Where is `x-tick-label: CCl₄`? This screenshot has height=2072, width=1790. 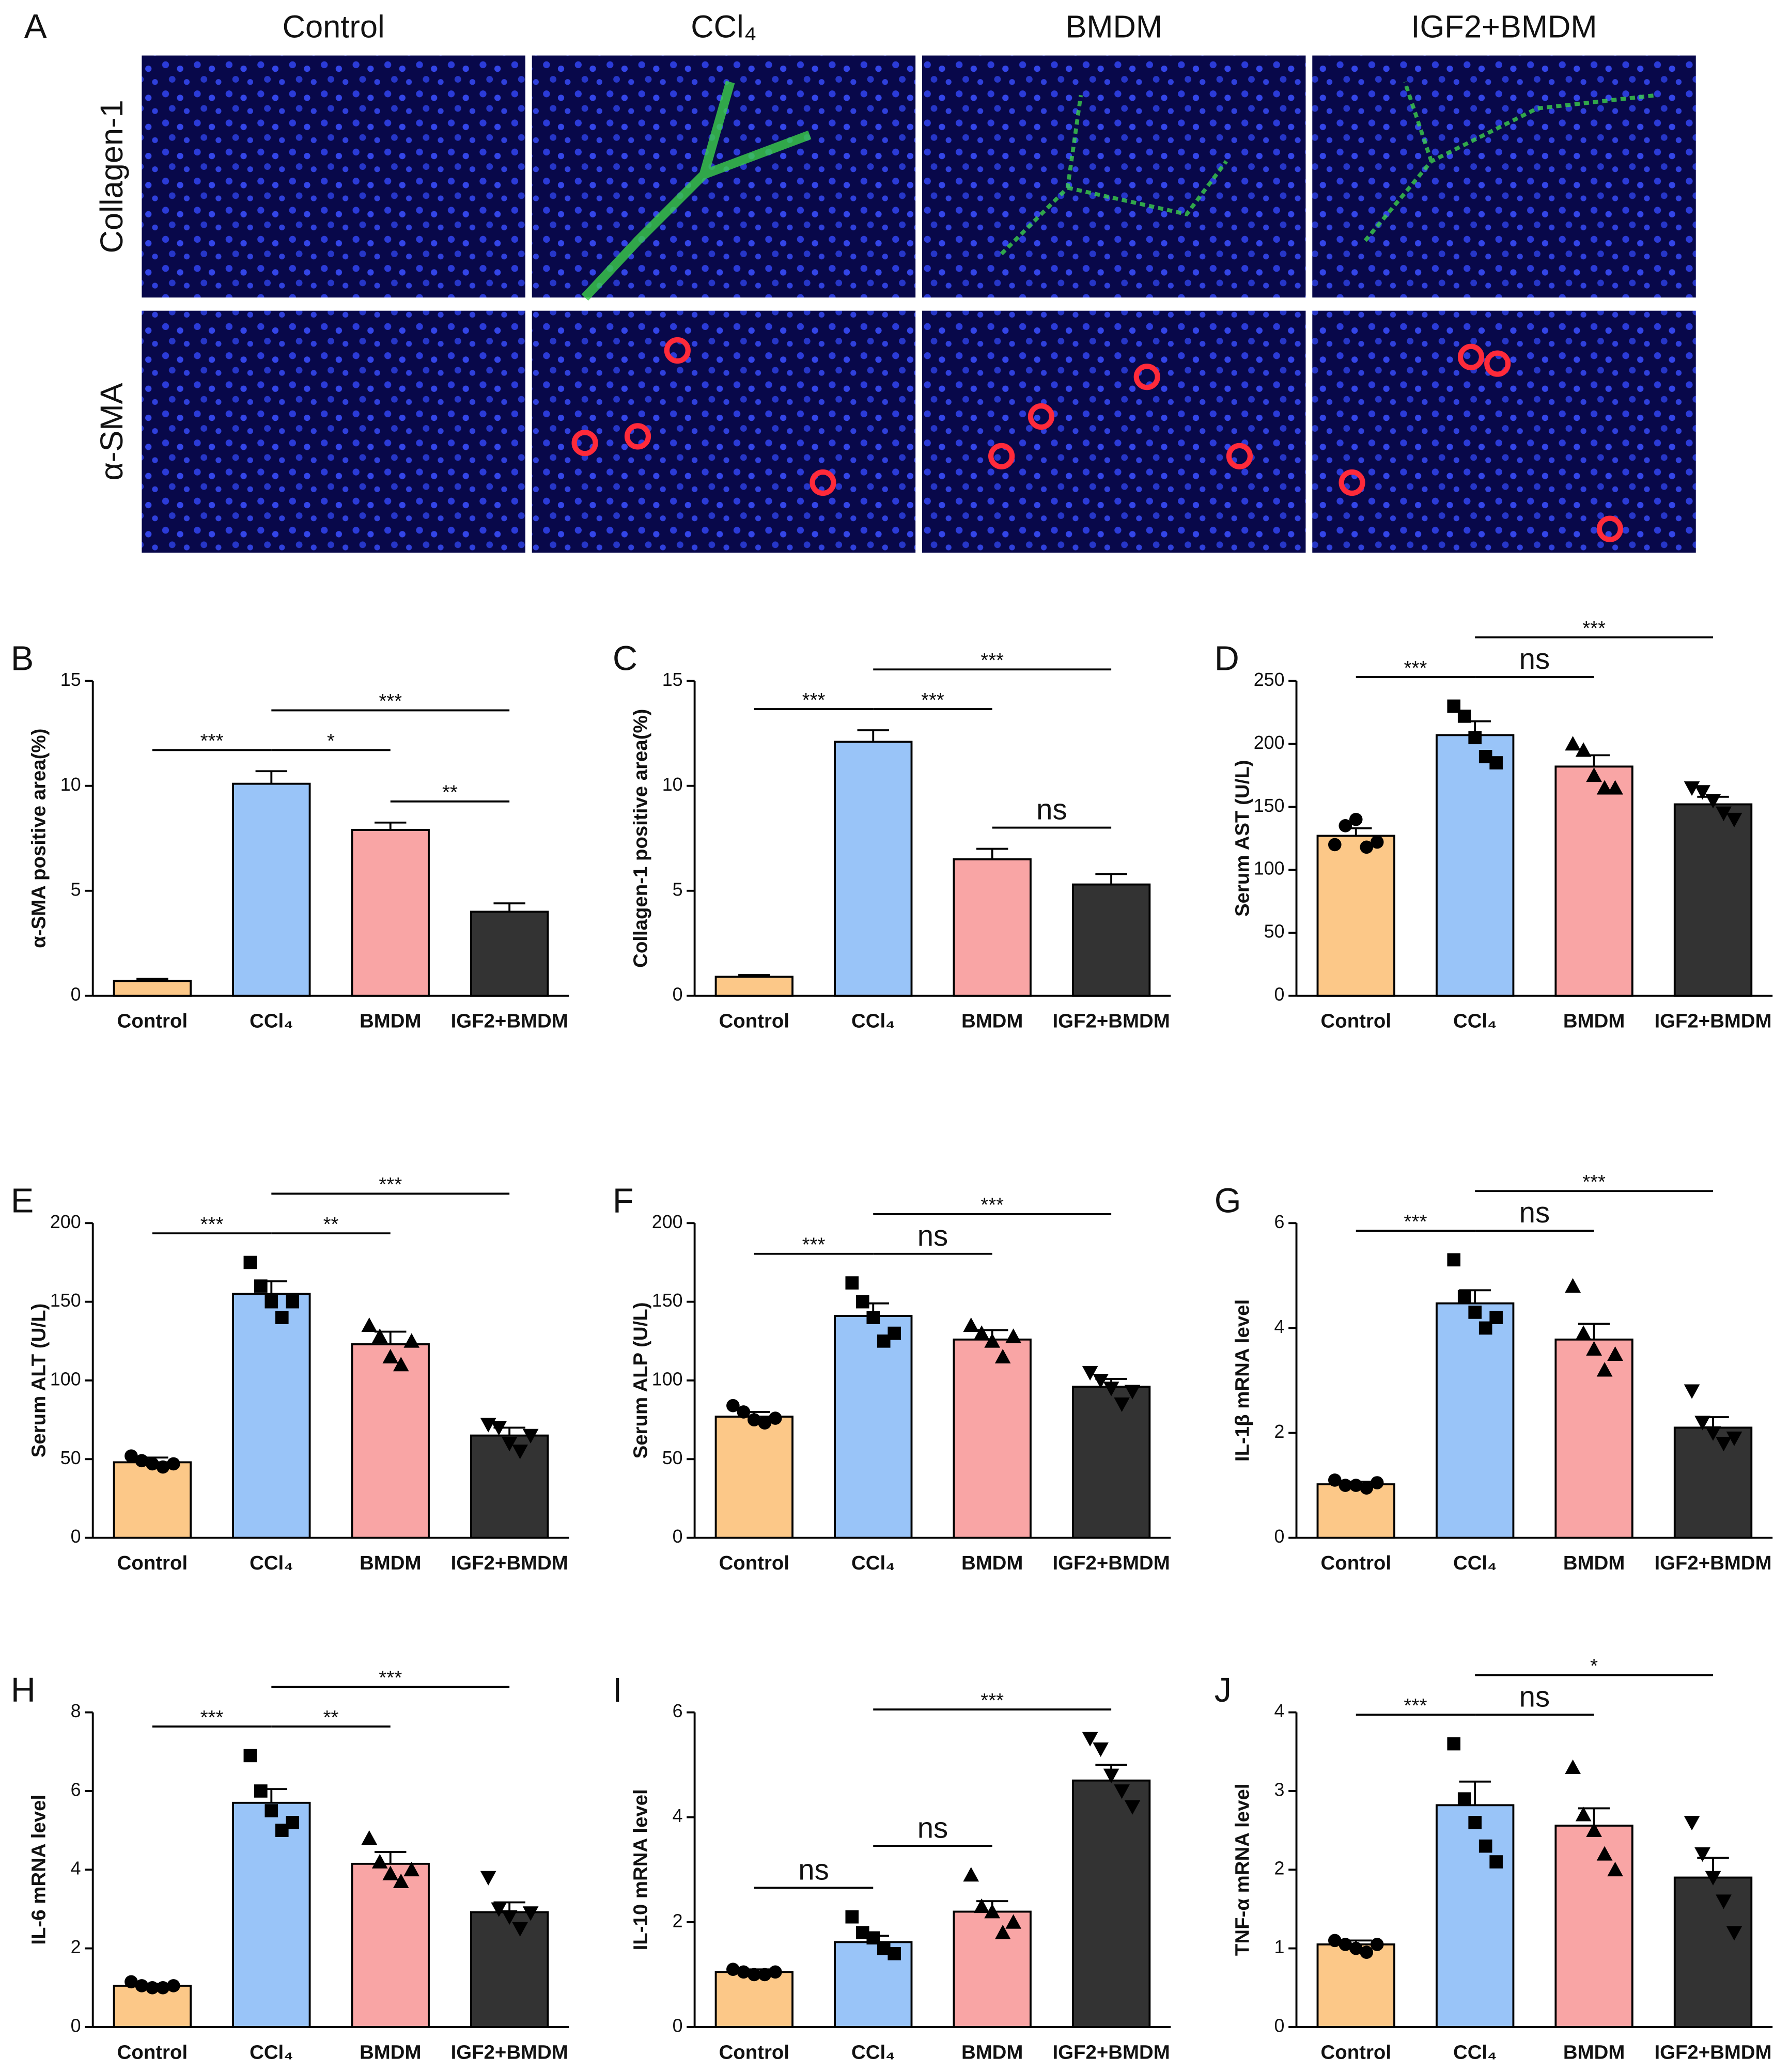
x-tick-label: CCl₄ is located at coordinates (272, 1021).